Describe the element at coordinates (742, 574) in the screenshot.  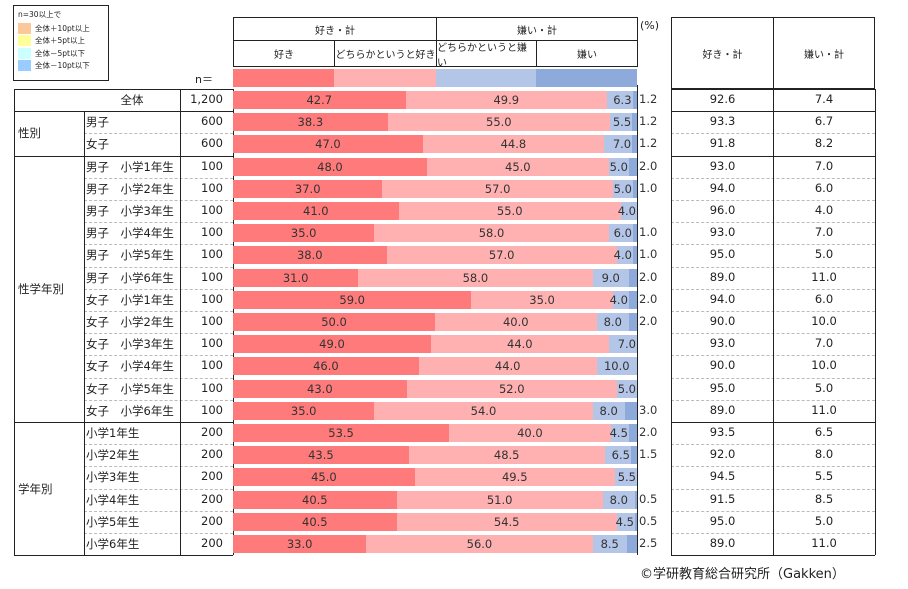
I see `copyright: ©学研教育総合研究所（Gakken）` at that location.